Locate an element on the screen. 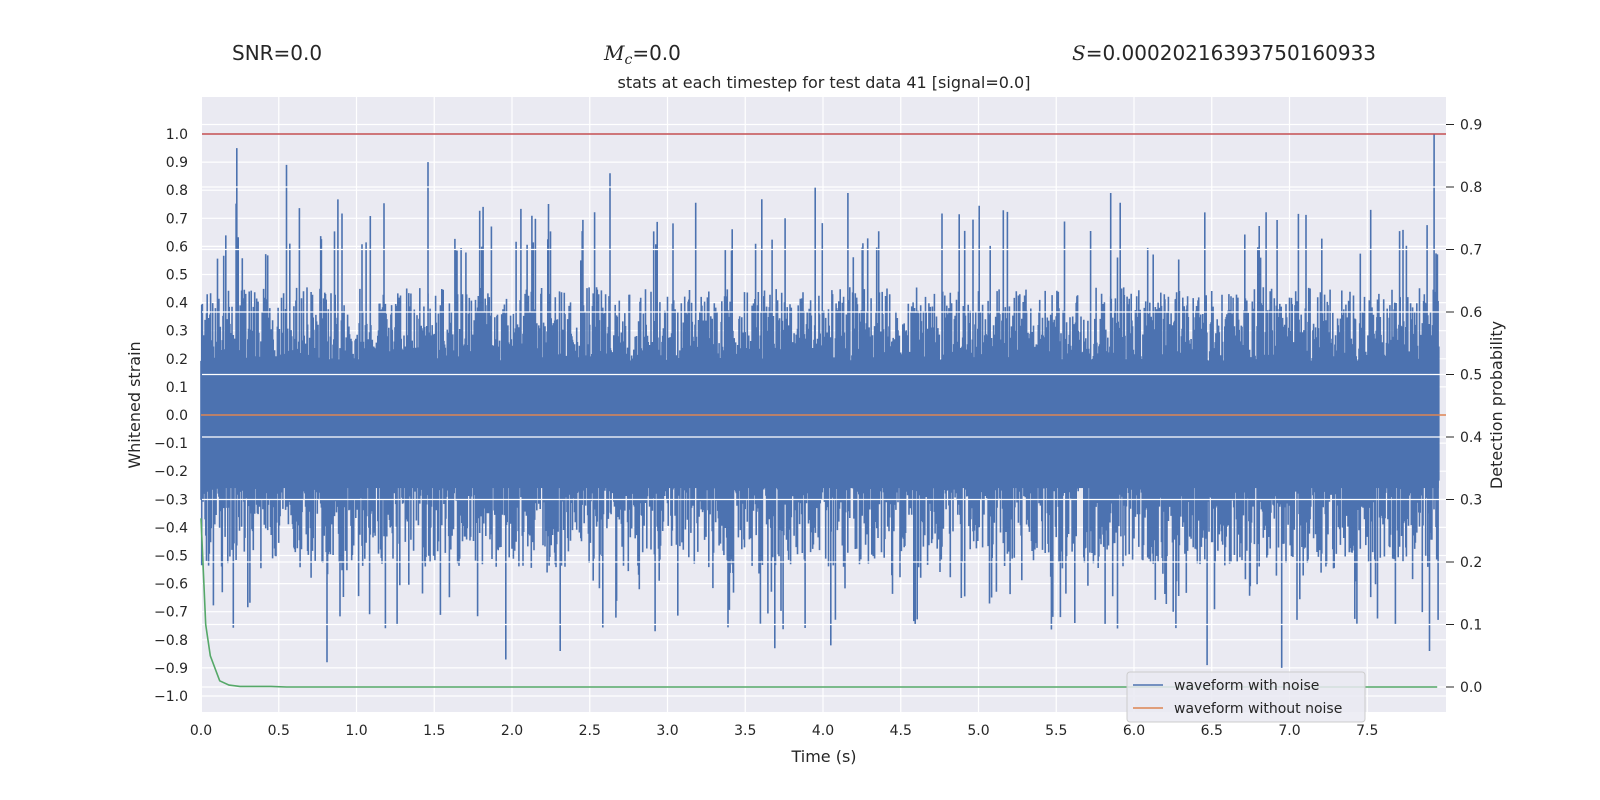 The height and width of the screenshot is (800, 1600). y-tick-label: 0.0 is located at coordinates (177, 416).